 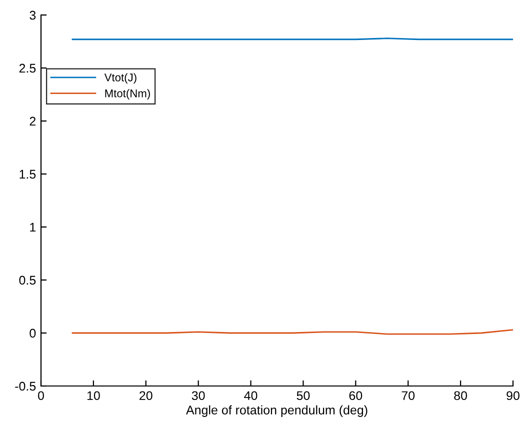 I want to click on x-tick-label: 30, so click(x=198, y=395).